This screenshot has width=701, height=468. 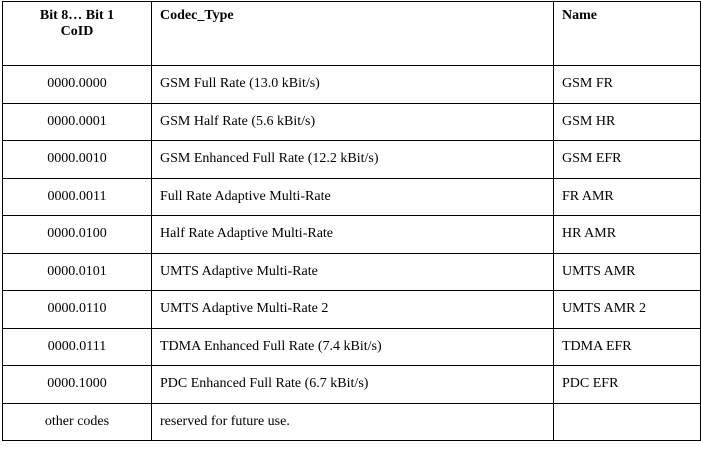 I want to click on cell-coid: 0000.0101, so click(x=77, y=271).